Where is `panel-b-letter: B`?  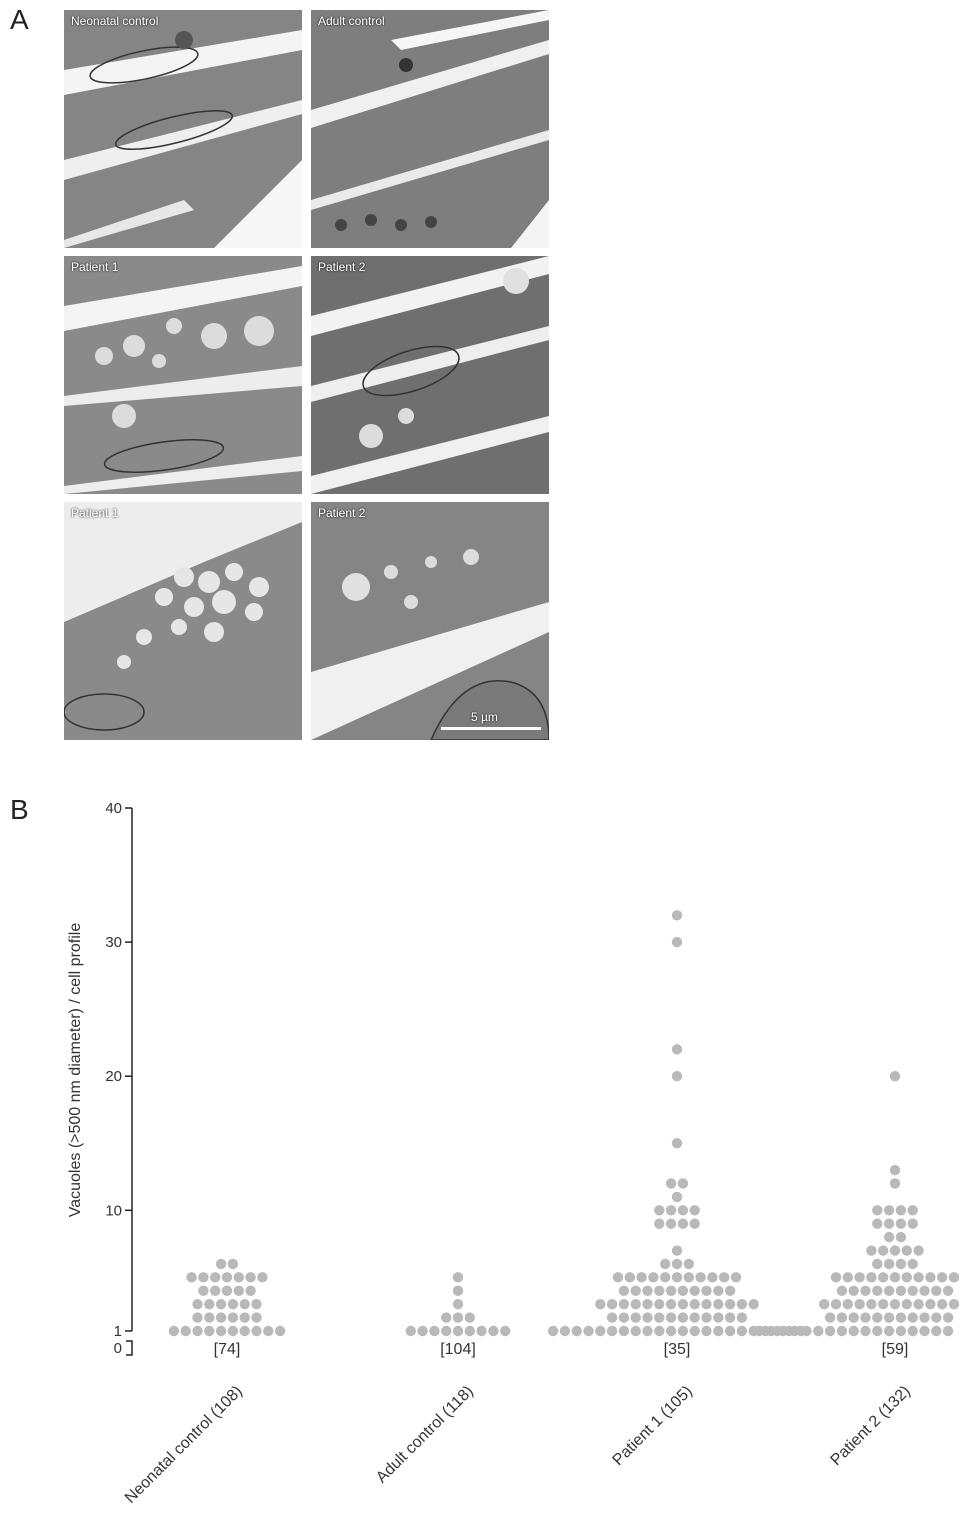
panel-b-letter: B is located at coordinates (19, 809).